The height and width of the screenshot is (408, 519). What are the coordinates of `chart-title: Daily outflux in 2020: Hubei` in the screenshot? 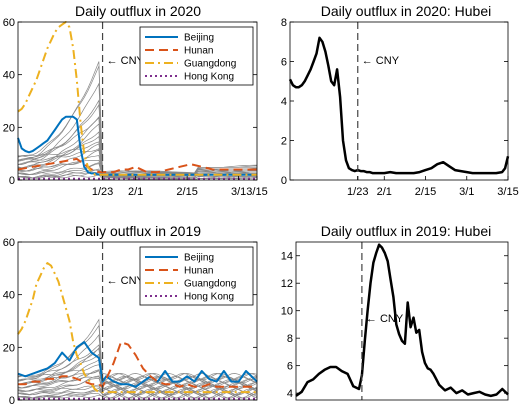 It's located at (406, 11).